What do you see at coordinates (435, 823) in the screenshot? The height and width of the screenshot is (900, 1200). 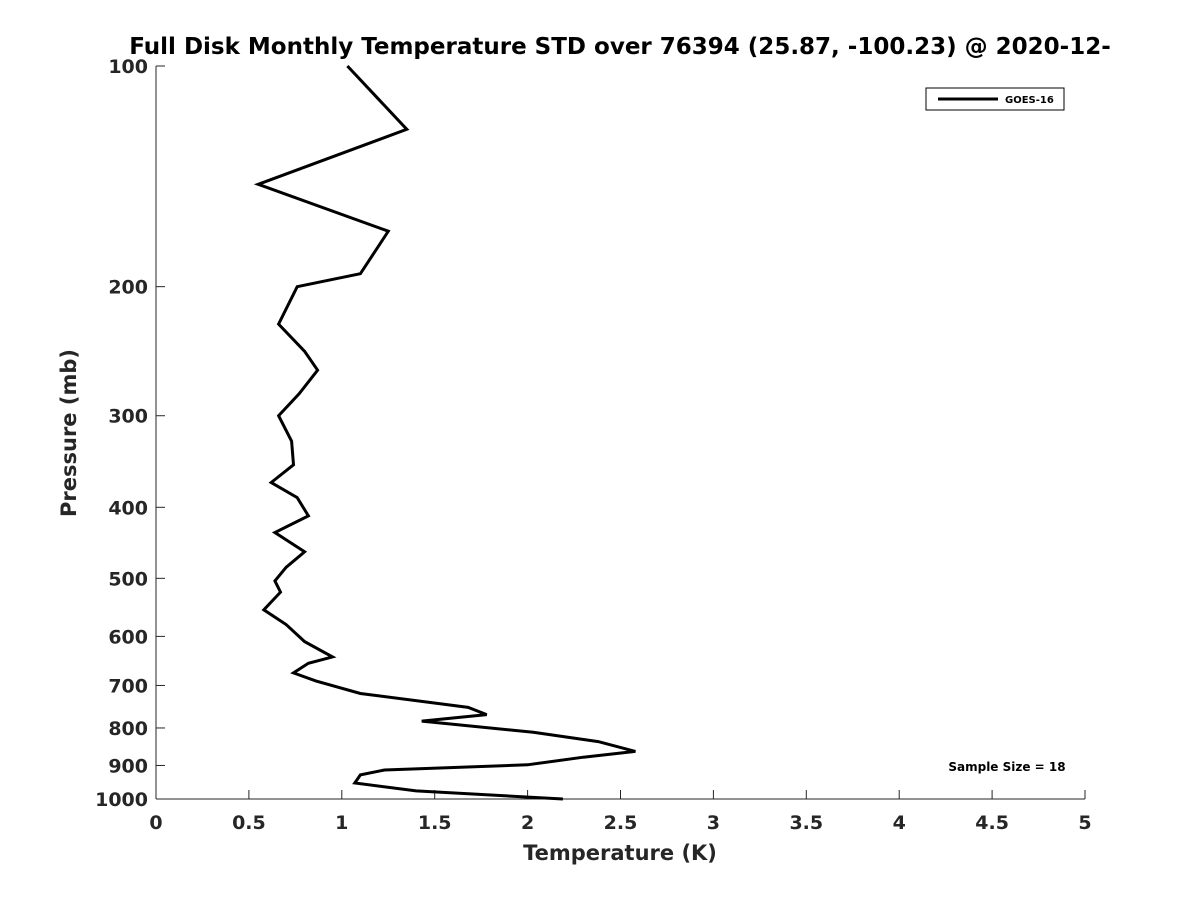 I see `x-tick-label: 1.5` at bounding box center [435, 823].